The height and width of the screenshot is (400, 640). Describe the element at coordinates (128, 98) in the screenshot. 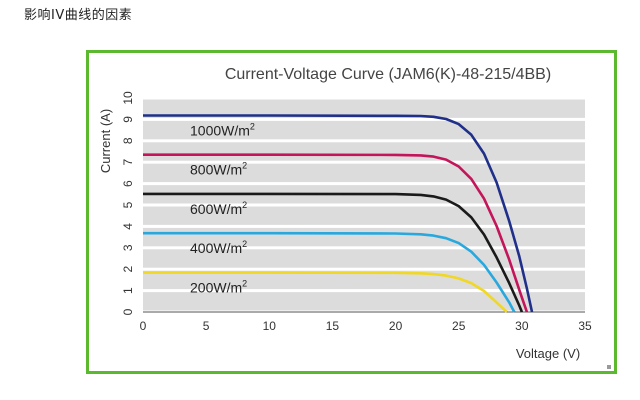

I see `y-tick-label: 10` at that location.